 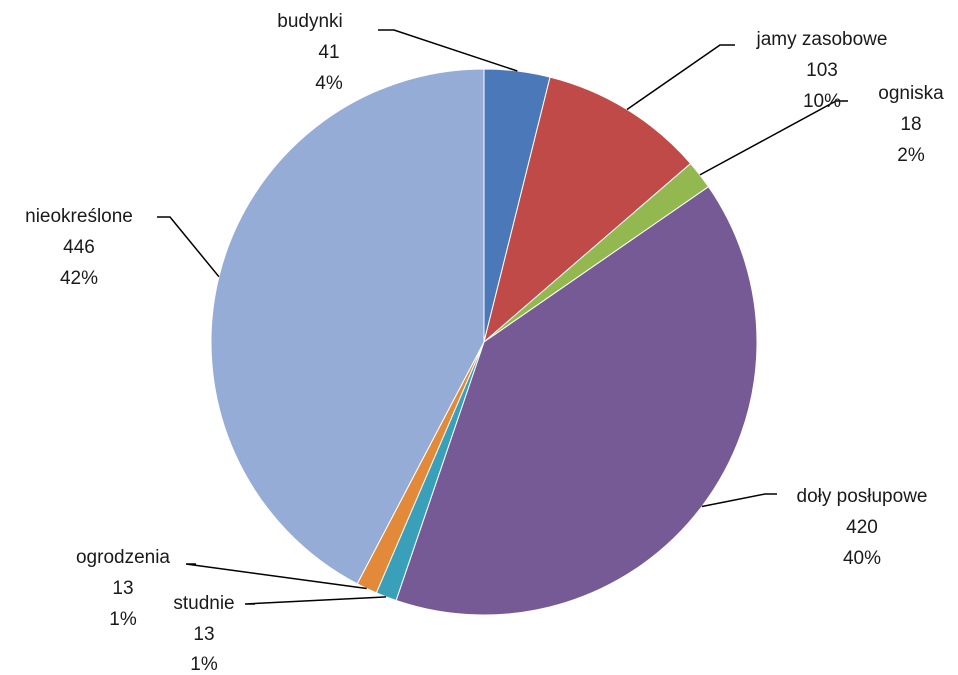 I want to click on label-budynki-value: 41, so click(x=328, y=52).